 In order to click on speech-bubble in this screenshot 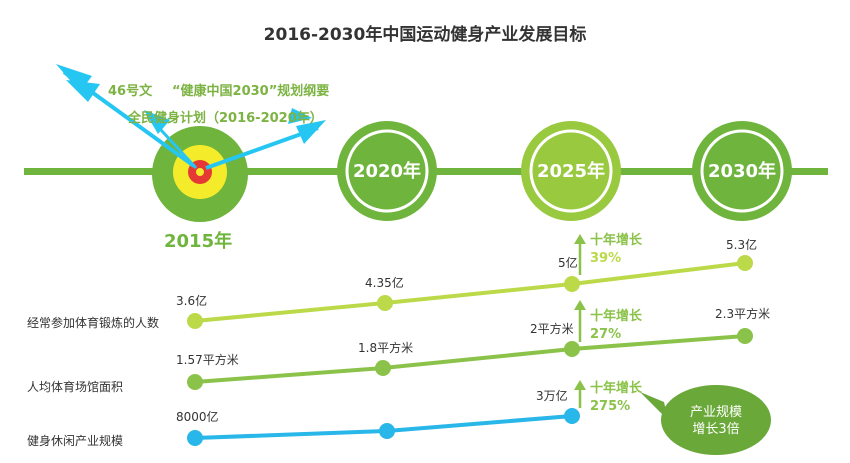, I will do `click(705, 420)`.